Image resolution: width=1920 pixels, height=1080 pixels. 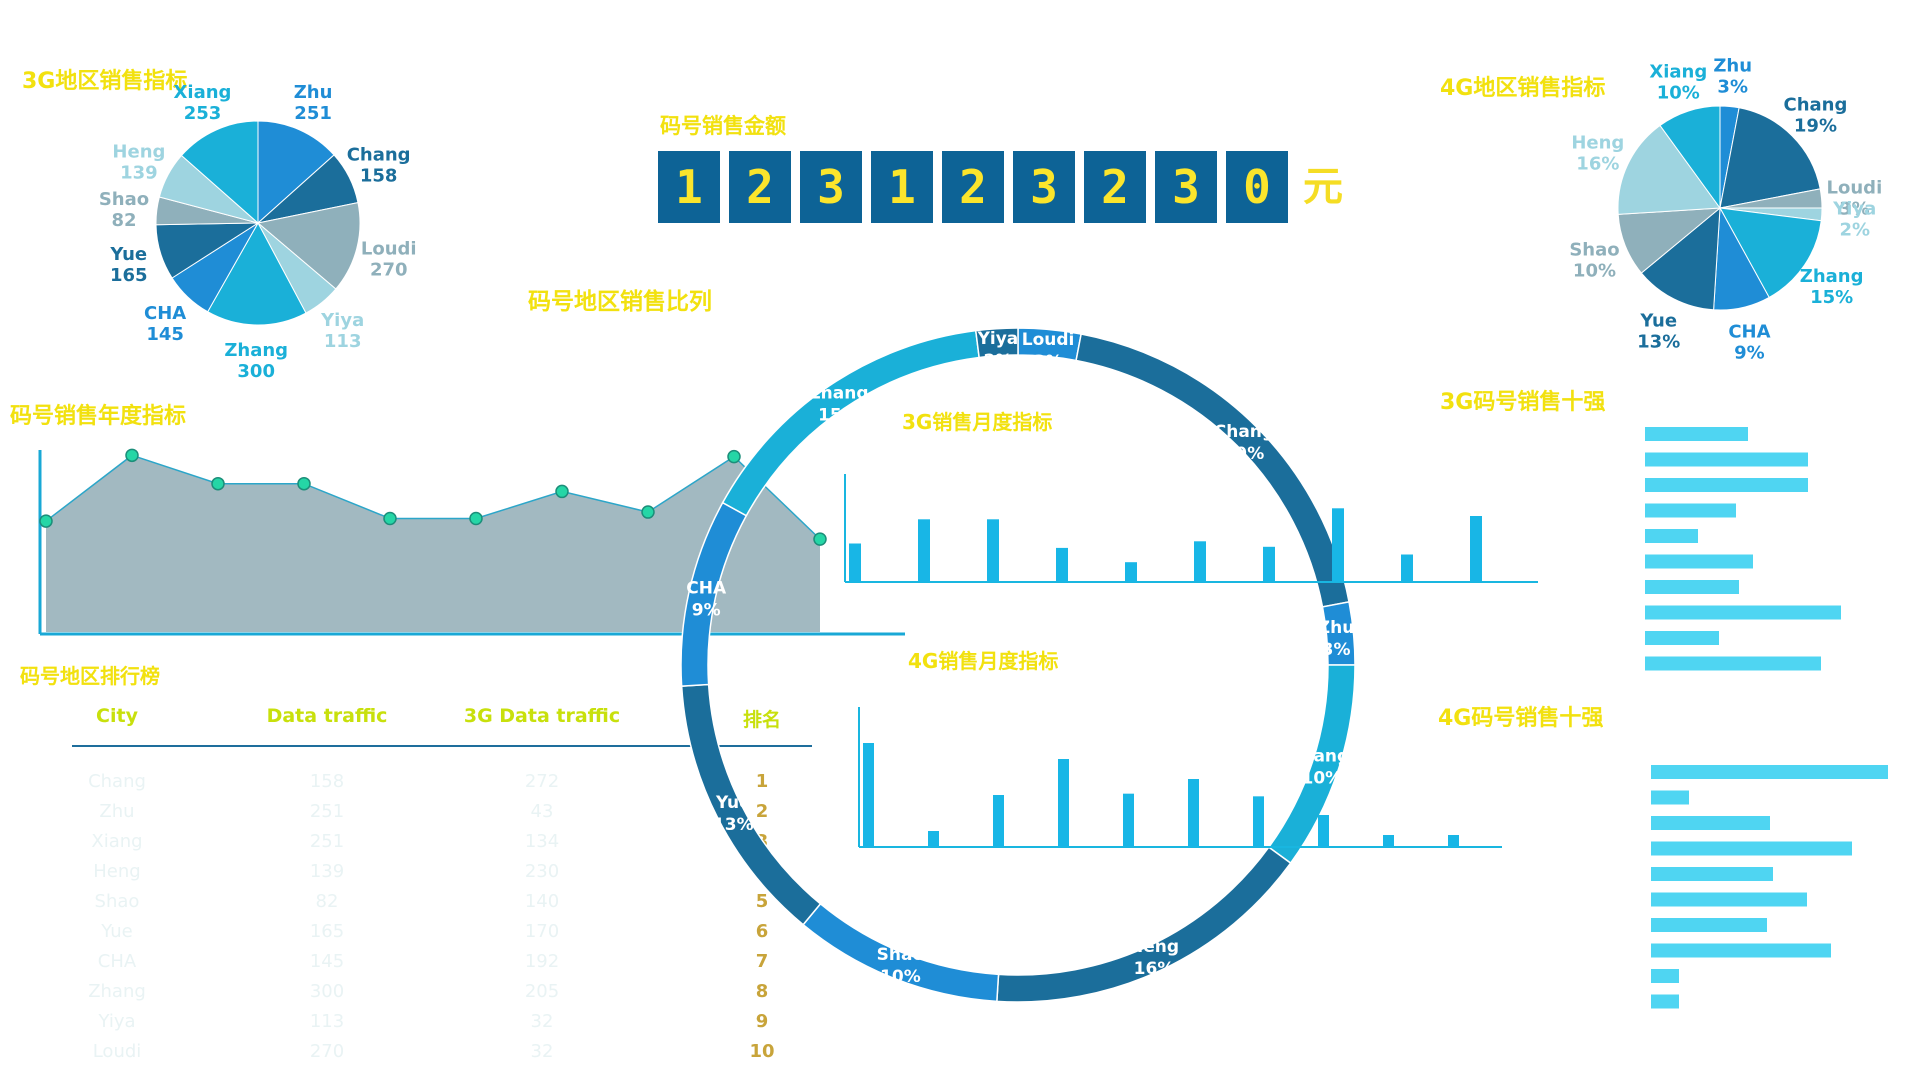 I want to click on pie3g-label: Loudi, so click(x=389, y=249).